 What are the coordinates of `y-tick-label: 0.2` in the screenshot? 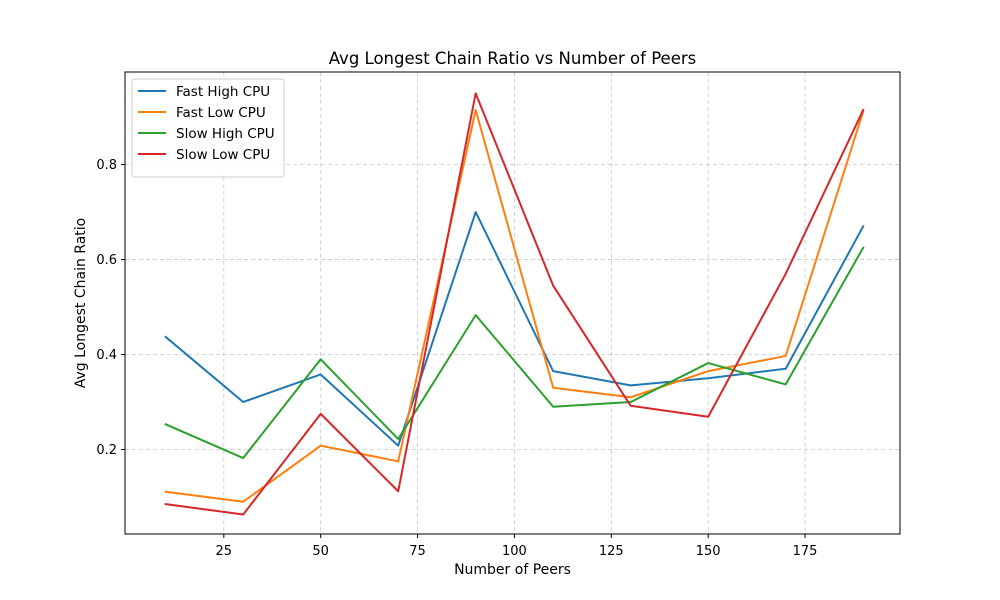 It's located at (106, 450).